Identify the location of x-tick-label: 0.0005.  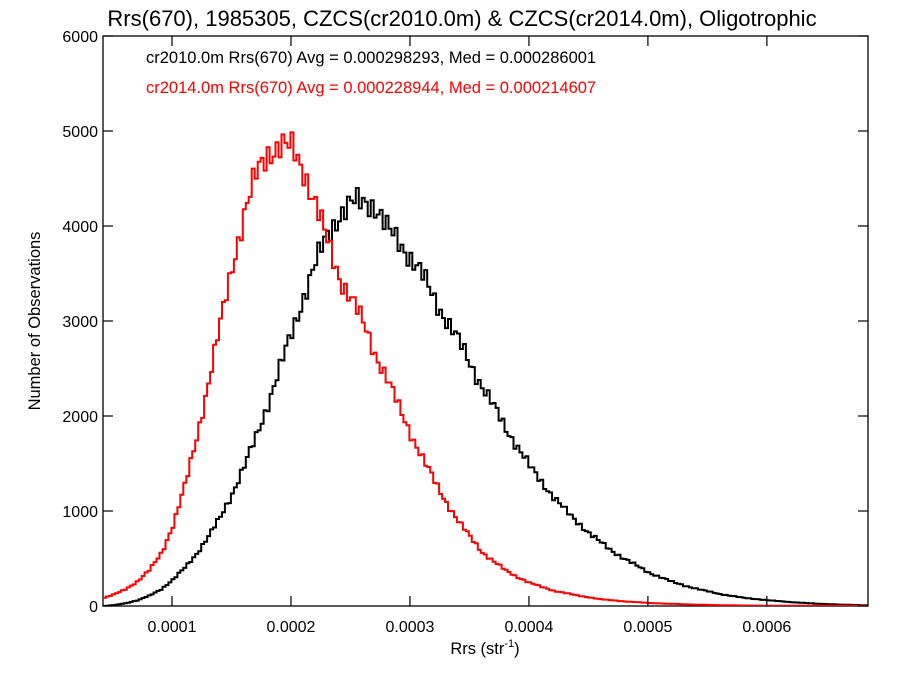
(647, 627).